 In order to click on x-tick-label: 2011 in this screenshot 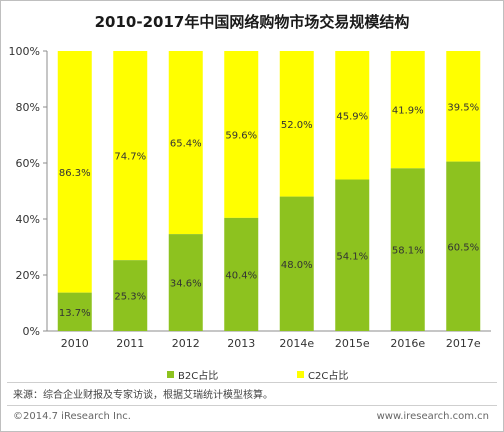, I will do `click(130, 343)`.